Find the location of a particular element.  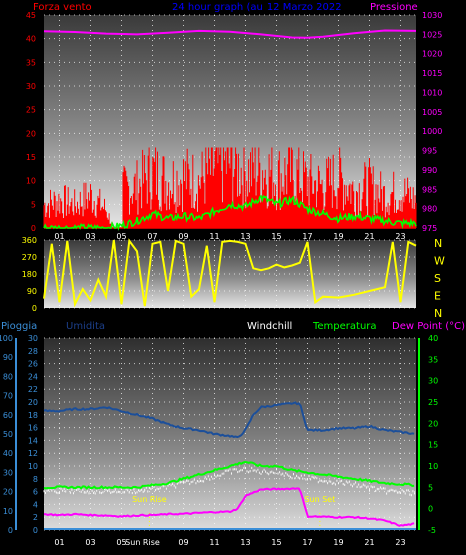

humidity-tick-label: 28 is located at coordinates (33, 351).